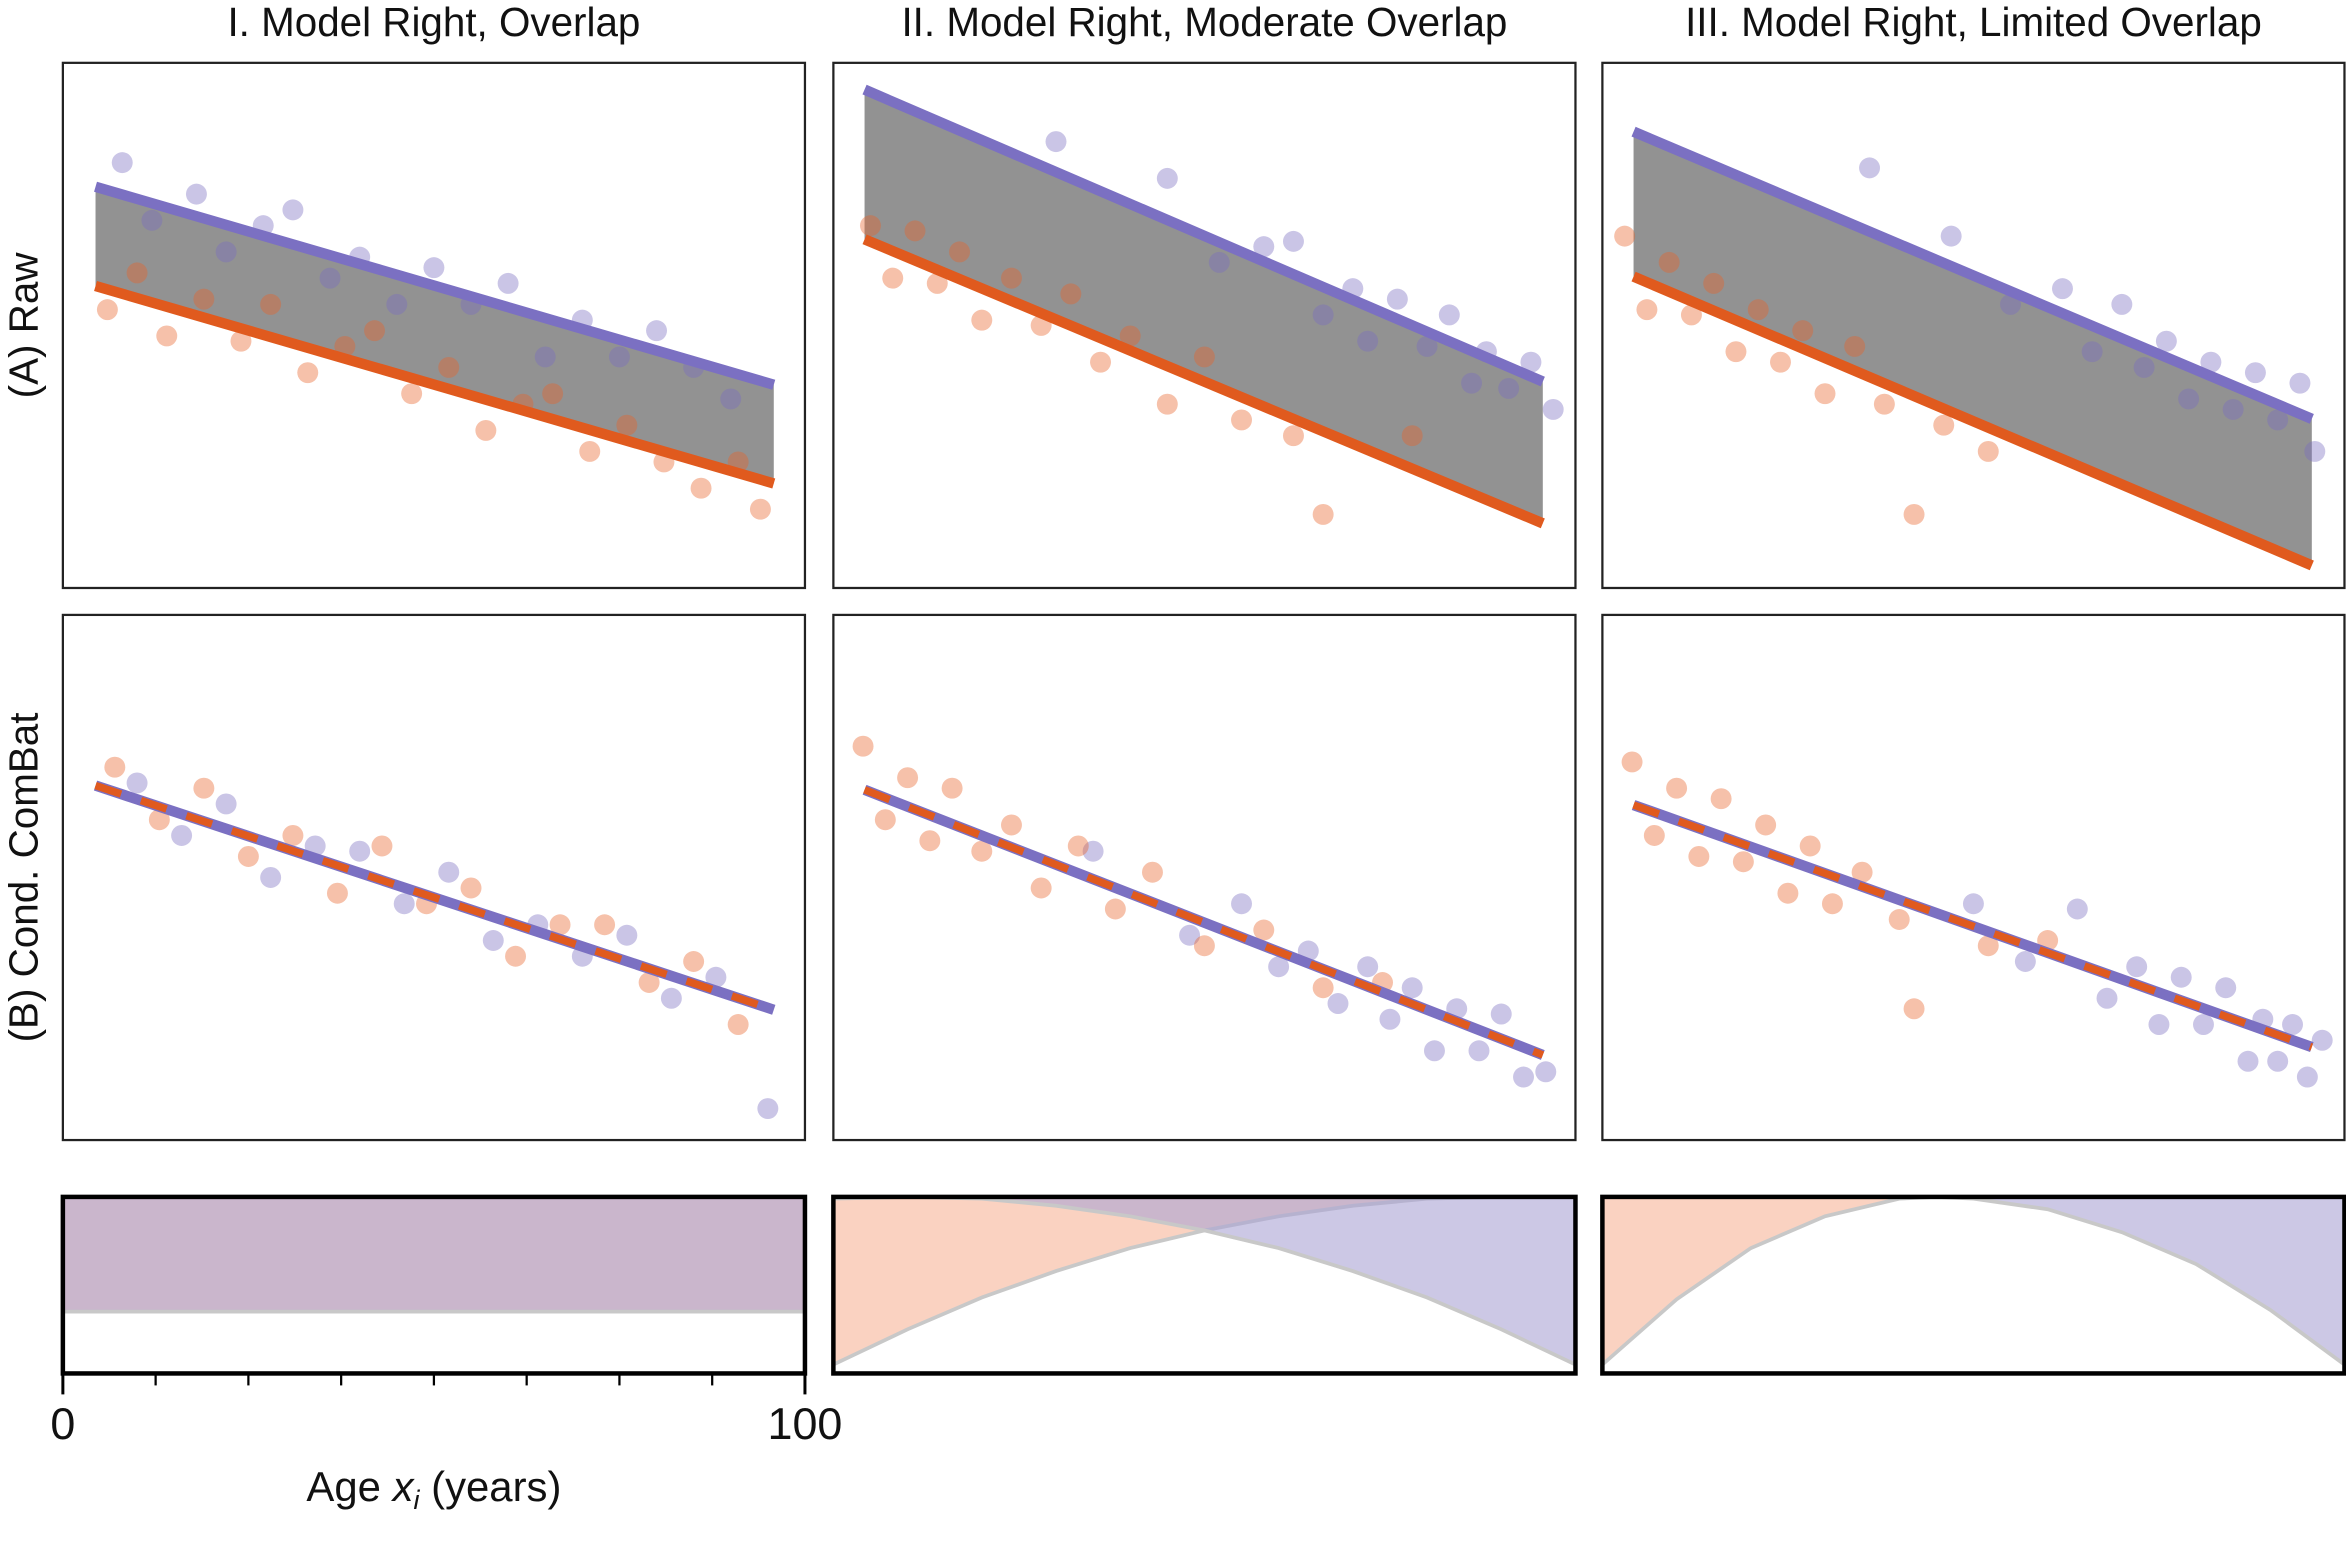  What do you see at coordinates (433, 1489) in the screenshot?
I see `x-axis-label: Age xi (years)` at bounding box center [433, 1489].